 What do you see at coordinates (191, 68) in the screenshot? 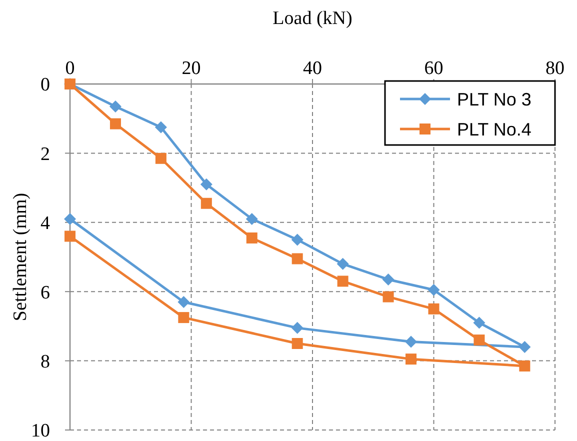
I see `x-tick-label: 20` at bounding box center [191, 68].